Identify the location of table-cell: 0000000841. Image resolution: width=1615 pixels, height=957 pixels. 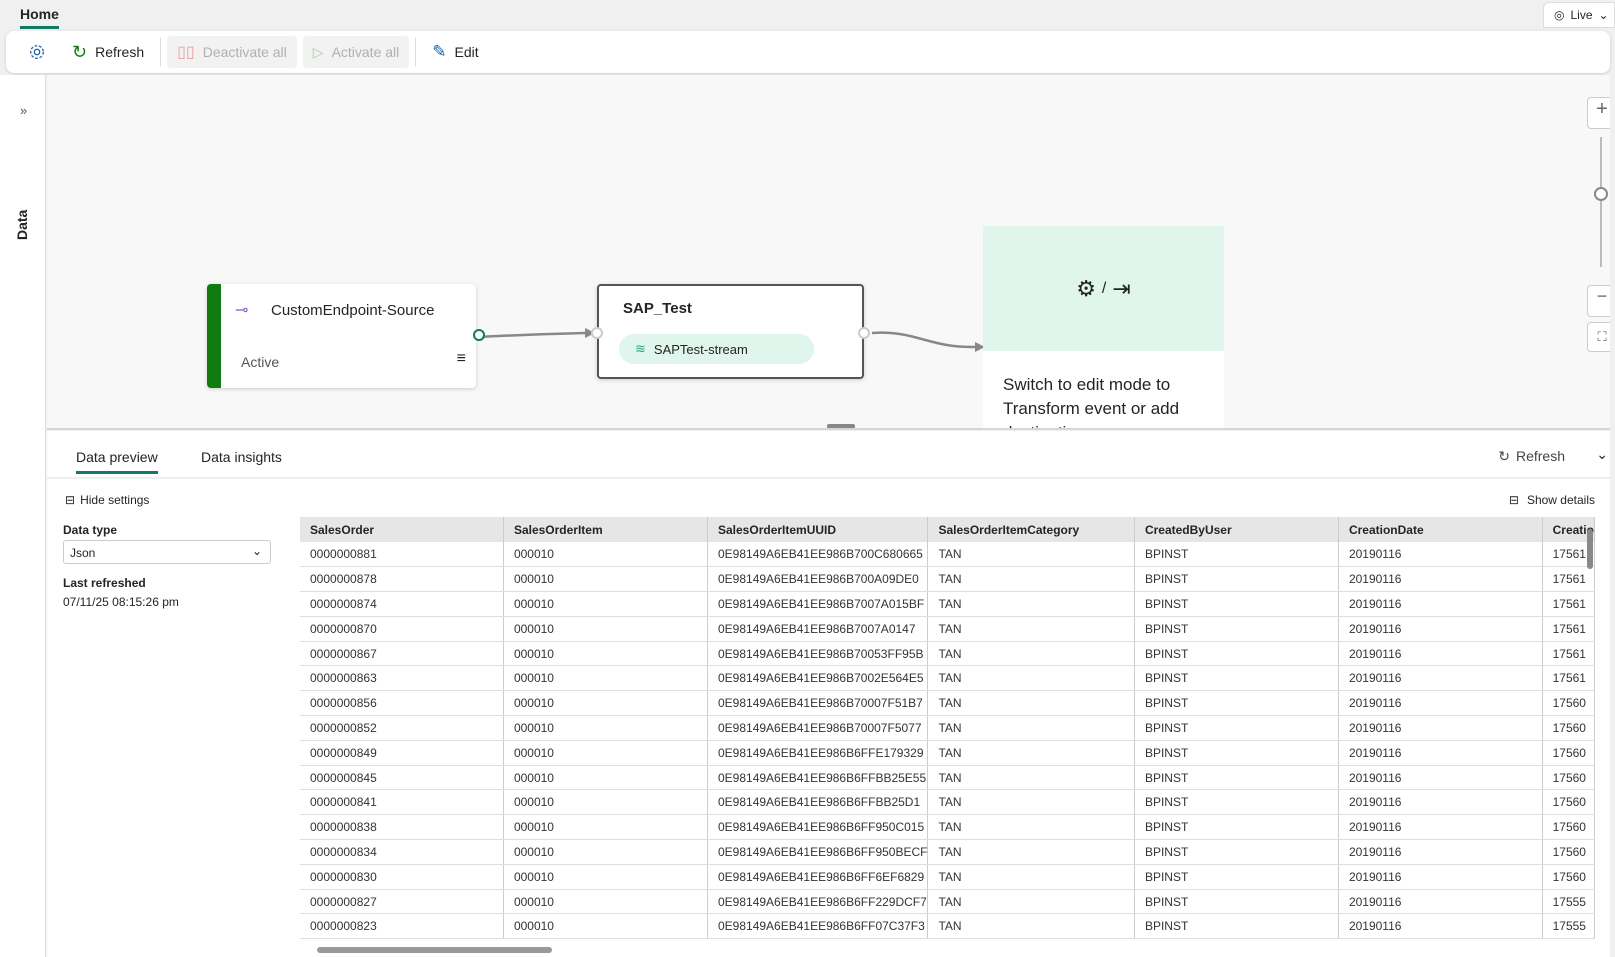
(402, 802).